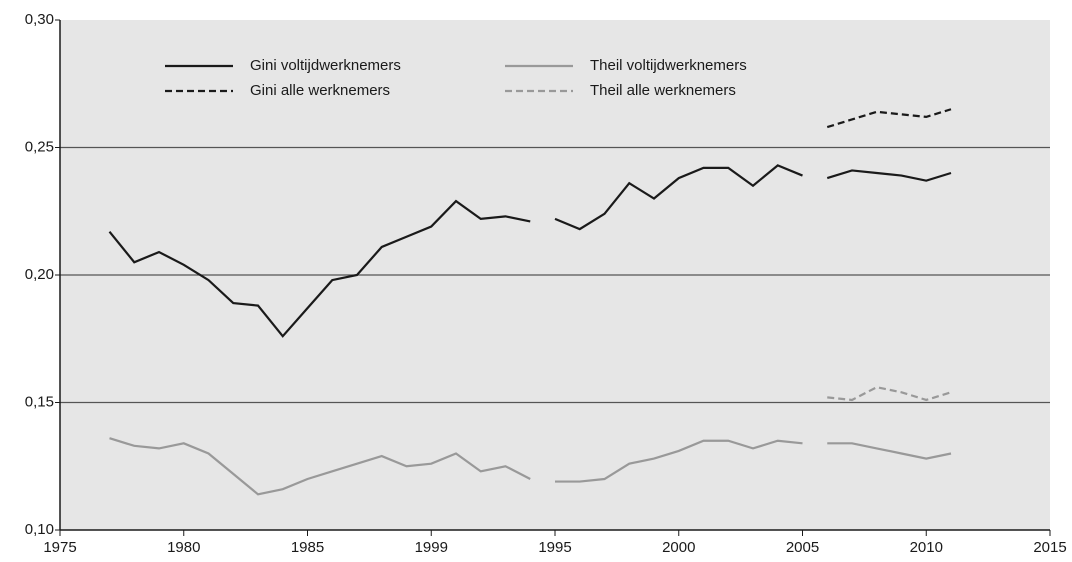  Describe the element at coordinates (325, 65) in the screenshot. I see `legend-label: Gini voltijdwerknemers` at that location.